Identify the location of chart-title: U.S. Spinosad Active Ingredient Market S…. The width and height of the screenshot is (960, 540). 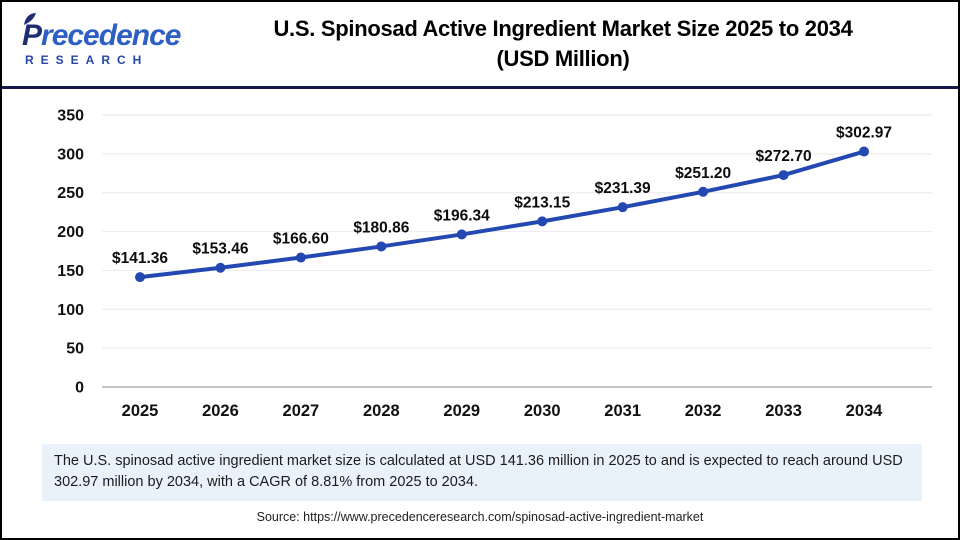
(575, 44).